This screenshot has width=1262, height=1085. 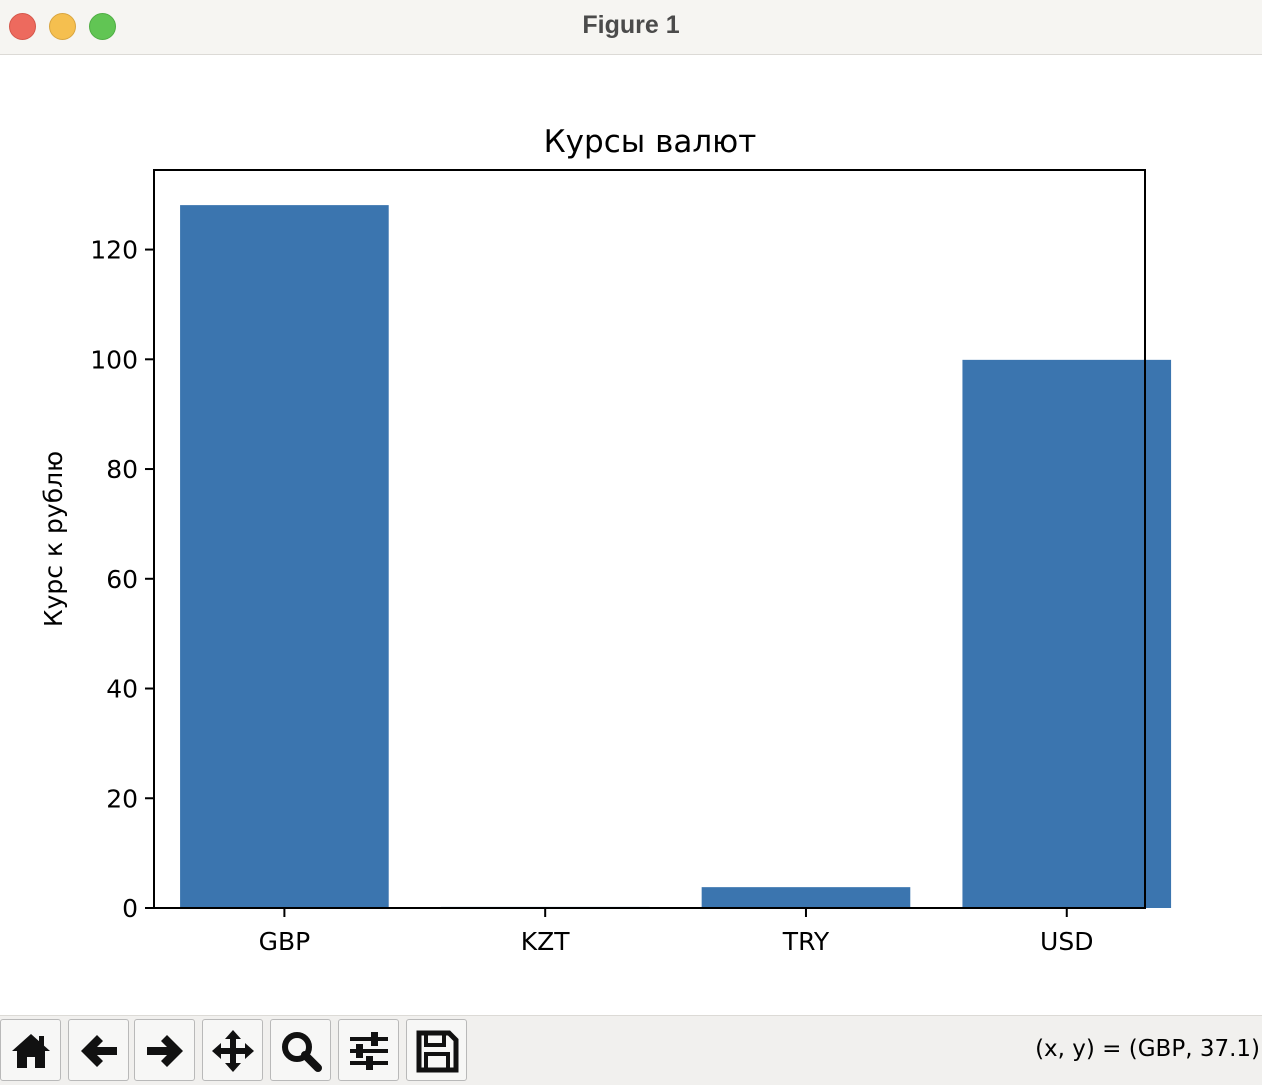 What do you see at coordinates (806, 941) in the screenshot?
I see `x-tick-label: TRY` at bounding box center [806, 941].